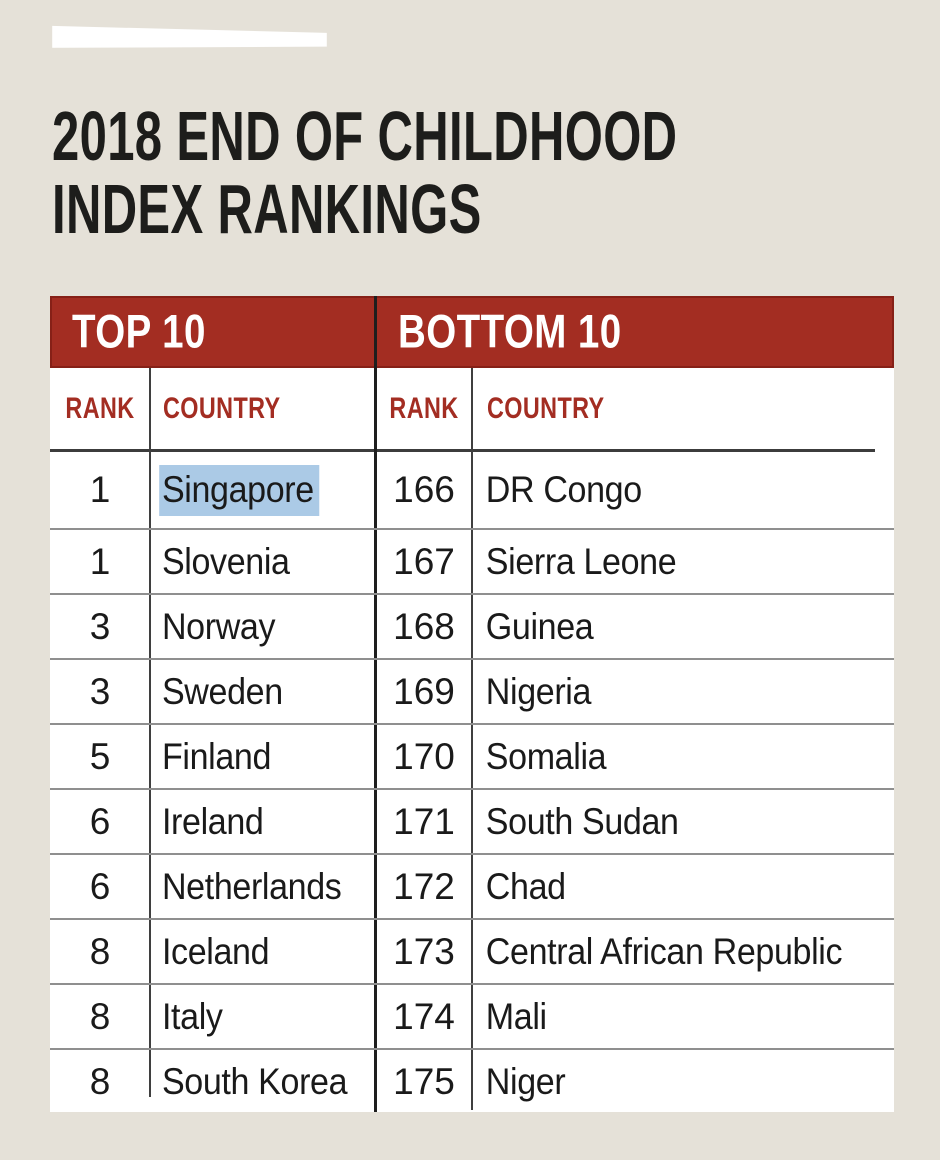  What do you see at coordinates (666, 692) in the screenshot?
I see `bottom-country-cell: Nigeria` at bounding box center [666, 692].